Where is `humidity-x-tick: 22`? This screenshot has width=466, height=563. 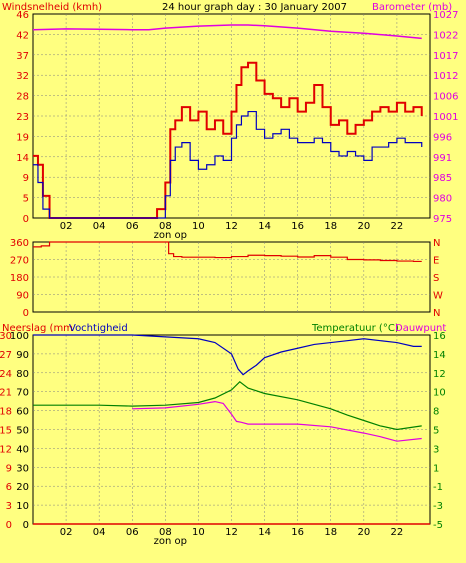 humidity-x-tick: 22 is located at coordinates (397, 532).